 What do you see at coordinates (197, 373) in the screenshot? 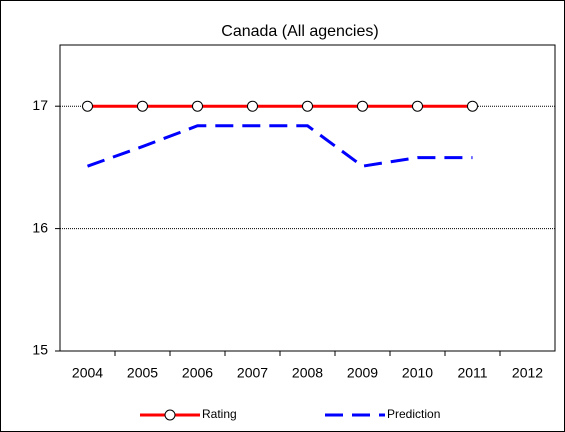
I see `x-tick-label: 2006` at bounding box center [197, 373].